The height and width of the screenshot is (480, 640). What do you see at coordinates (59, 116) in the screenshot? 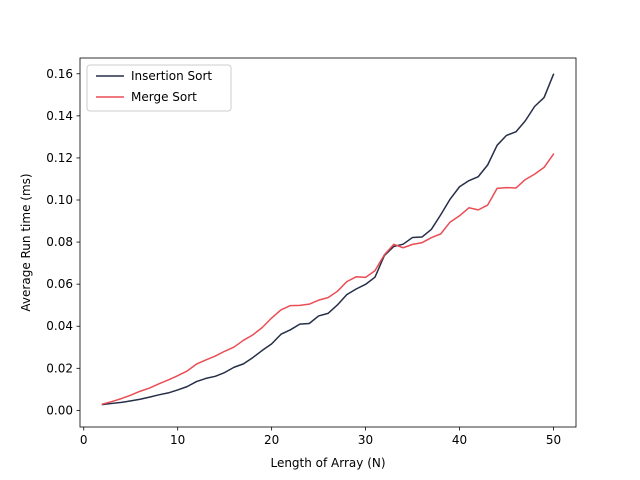
I see `y-tick-label: 0.14` at bounding box center [59, 116].